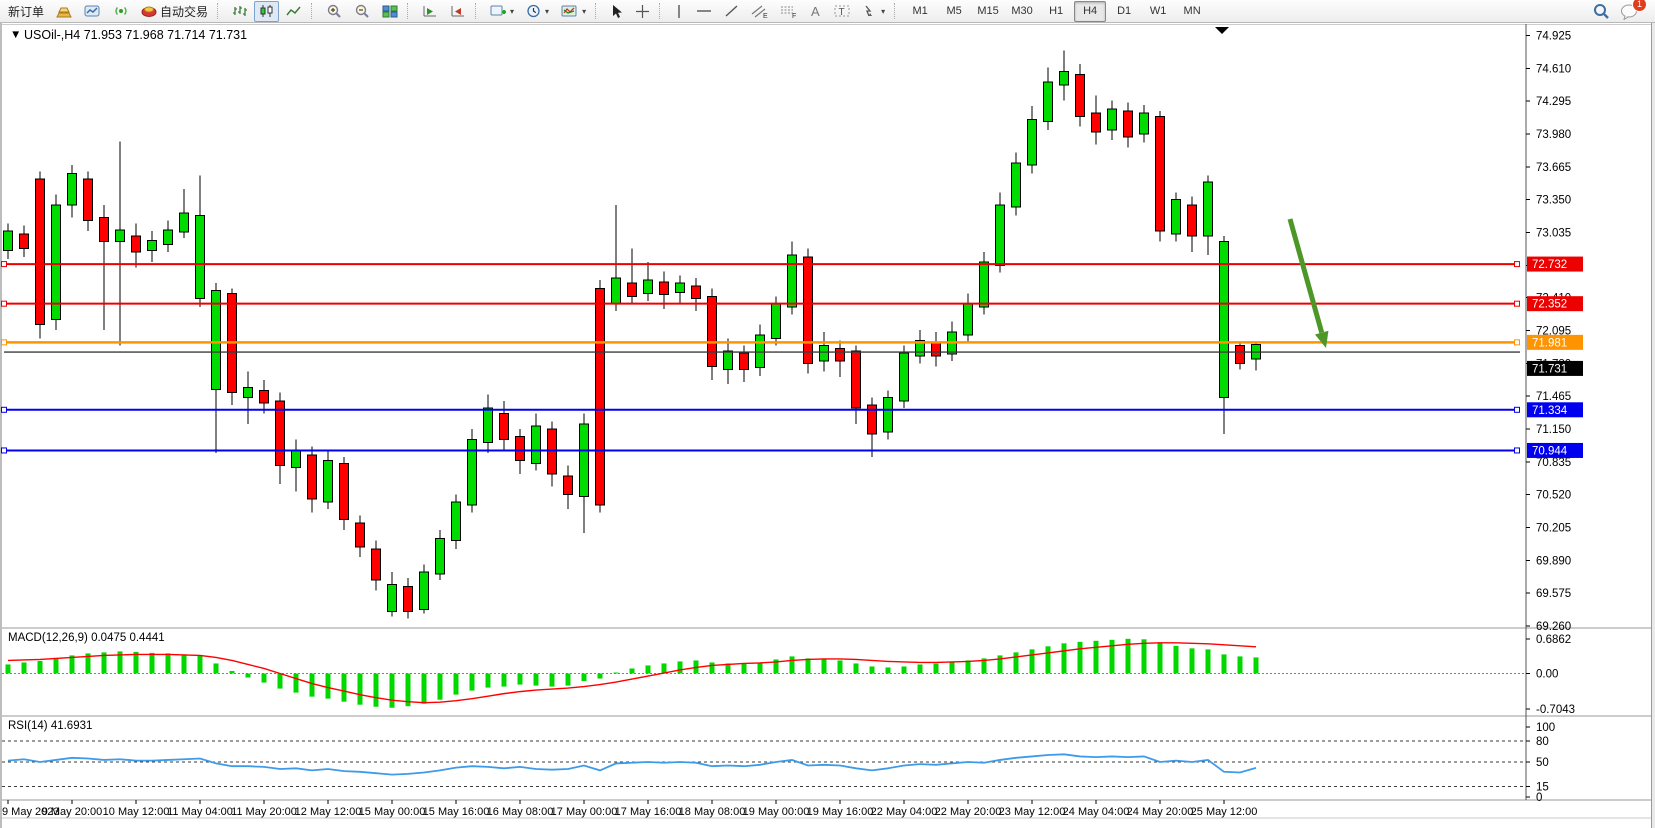 Image resolution: width=1655 pixels, height=828 pixels. What do you see at coordinates (1090, 11) in the screenshot?
I see `timeframe-h4: H4` at bounding box center [1090, 11].